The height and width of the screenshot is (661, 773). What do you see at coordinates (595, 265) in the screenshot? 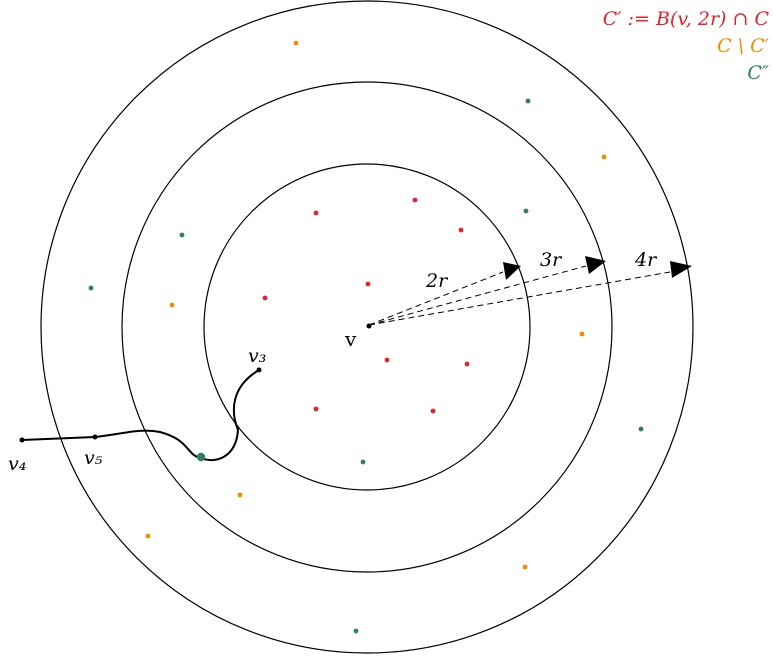
I see `arrowhead-3r` at bounding box center [595, 265].